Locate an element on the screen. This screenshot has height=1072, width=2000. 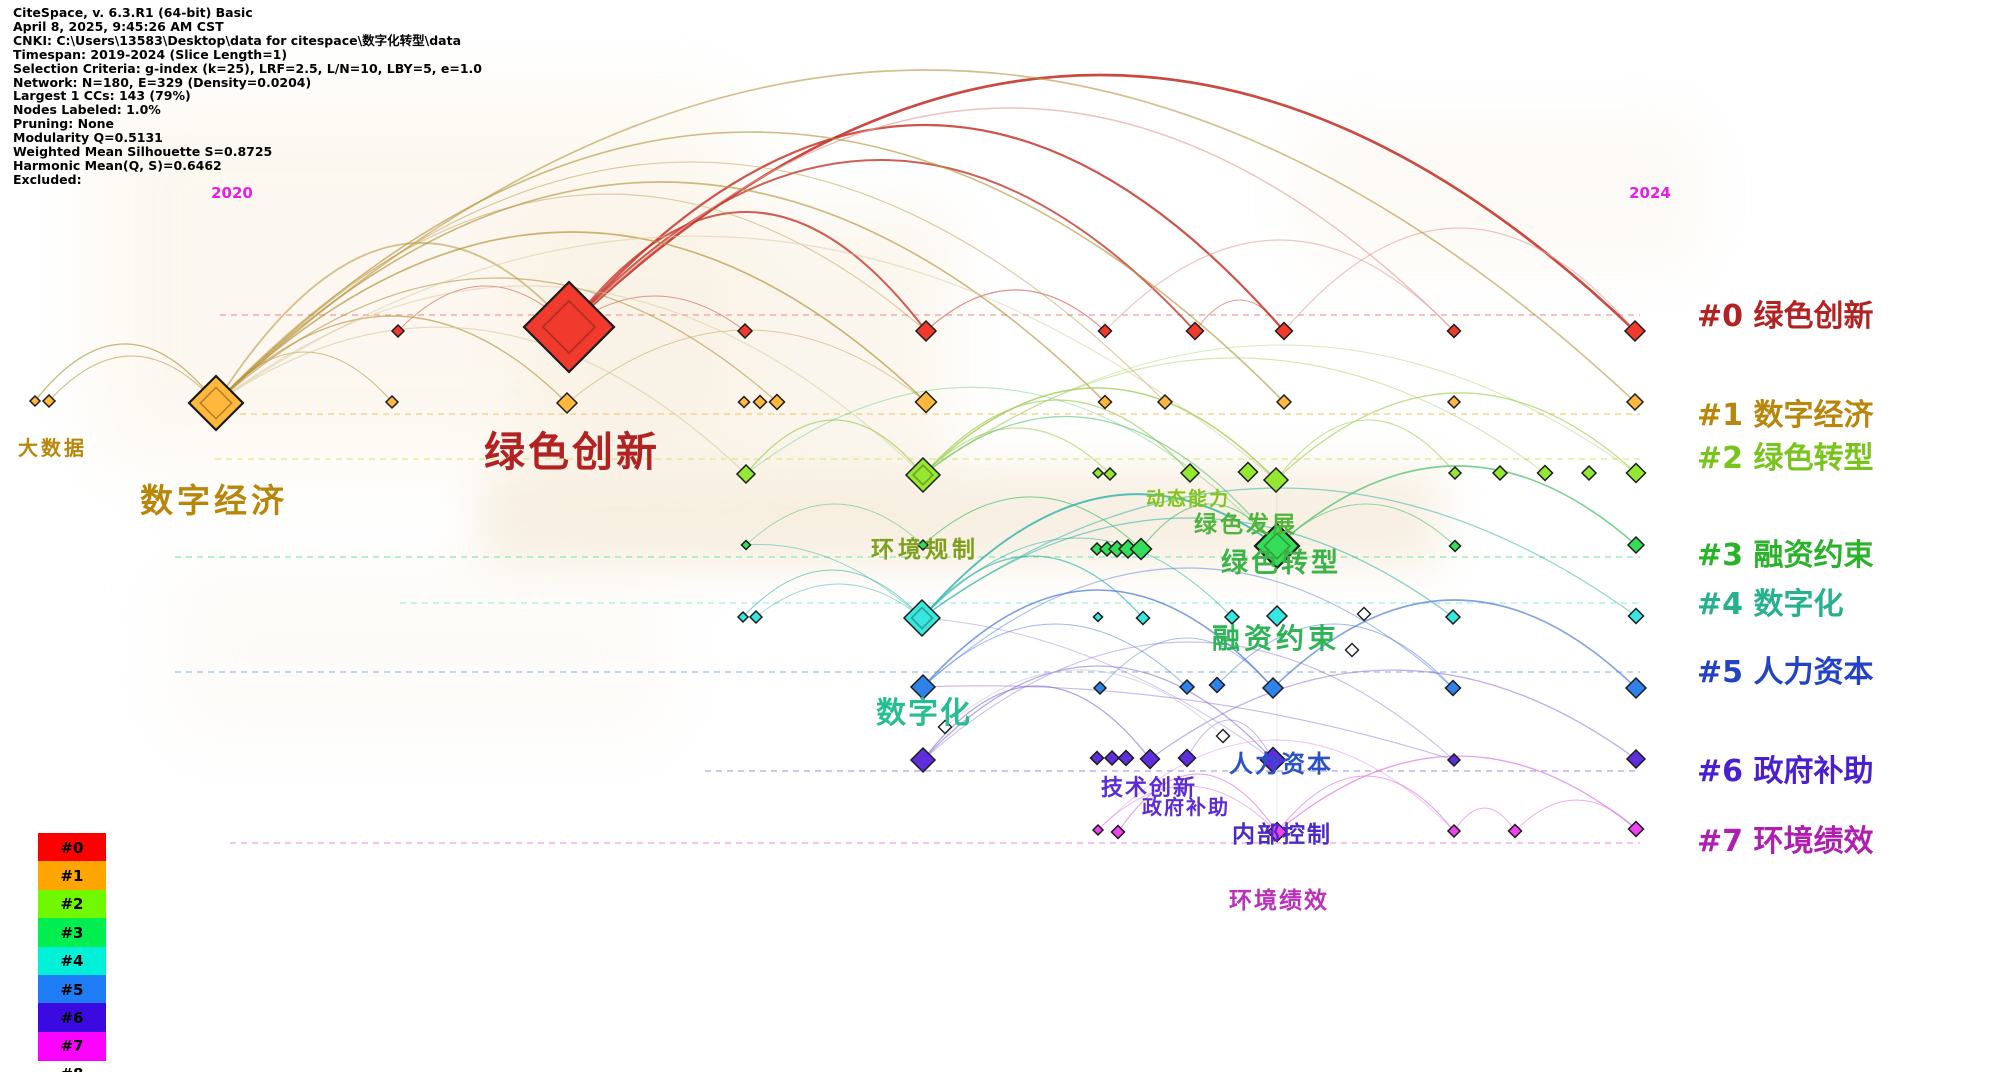
keyword-label: 环境规制 is located at coordinates (925, 549).